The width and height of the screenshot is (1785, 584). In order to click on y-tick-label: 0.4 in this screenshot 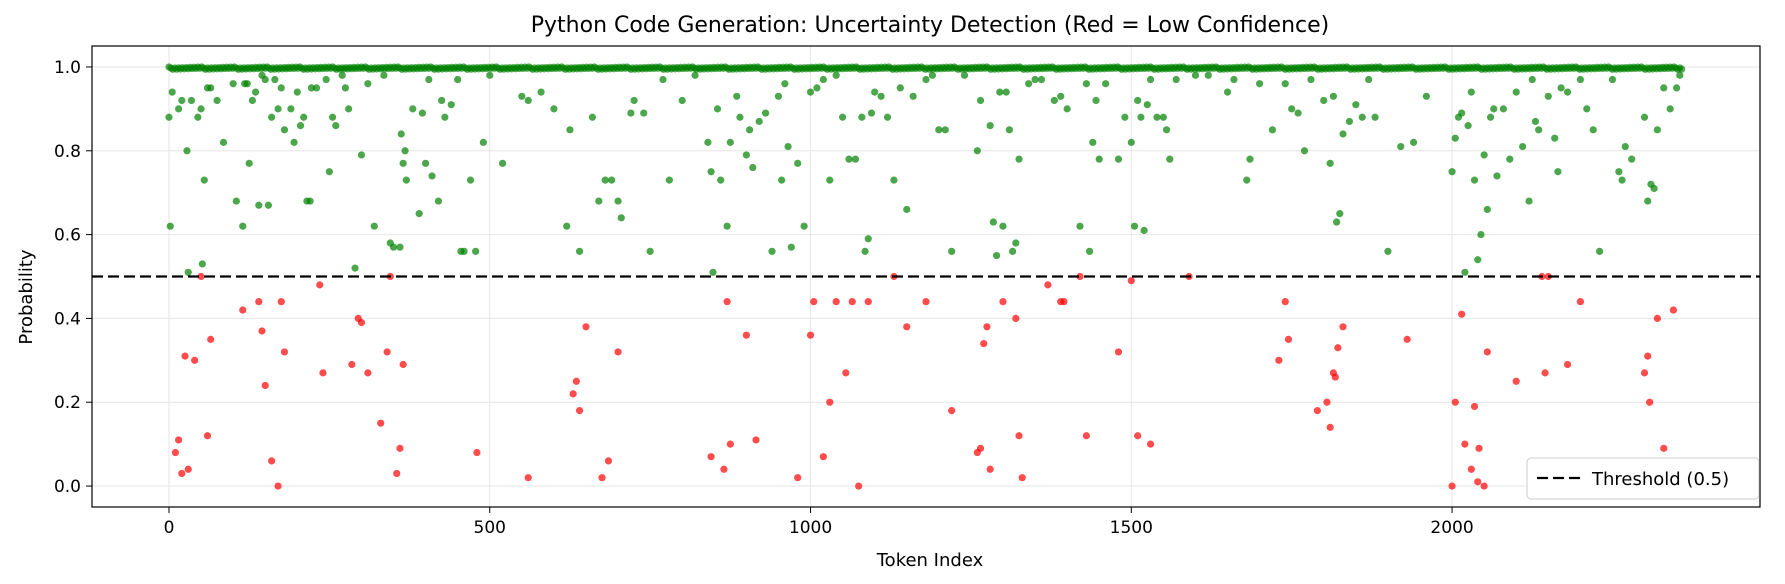, I will do `click(67, 319)`.